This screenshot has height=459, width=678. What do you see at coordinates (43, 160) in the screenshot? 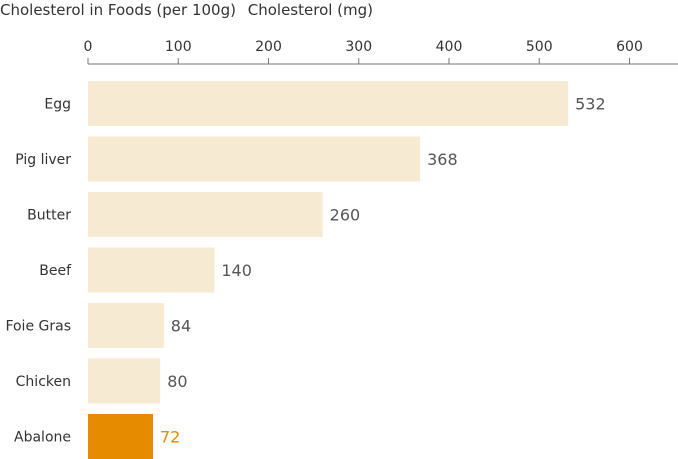
I see `category-label: Pig liver` at bounding box center [43, 160].